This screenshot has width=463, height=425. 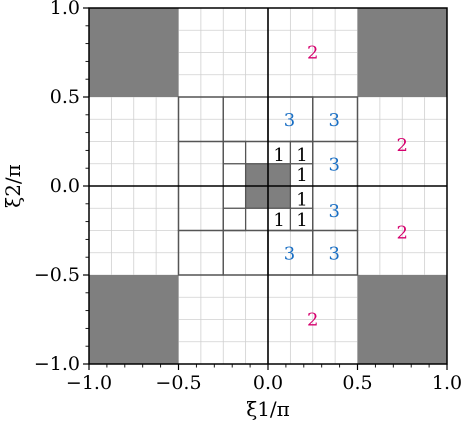 What do you see at coordinates (268, 383) in the screenshot?
I see `x-tick-label: 0.0` at bounding box center [268, 383].